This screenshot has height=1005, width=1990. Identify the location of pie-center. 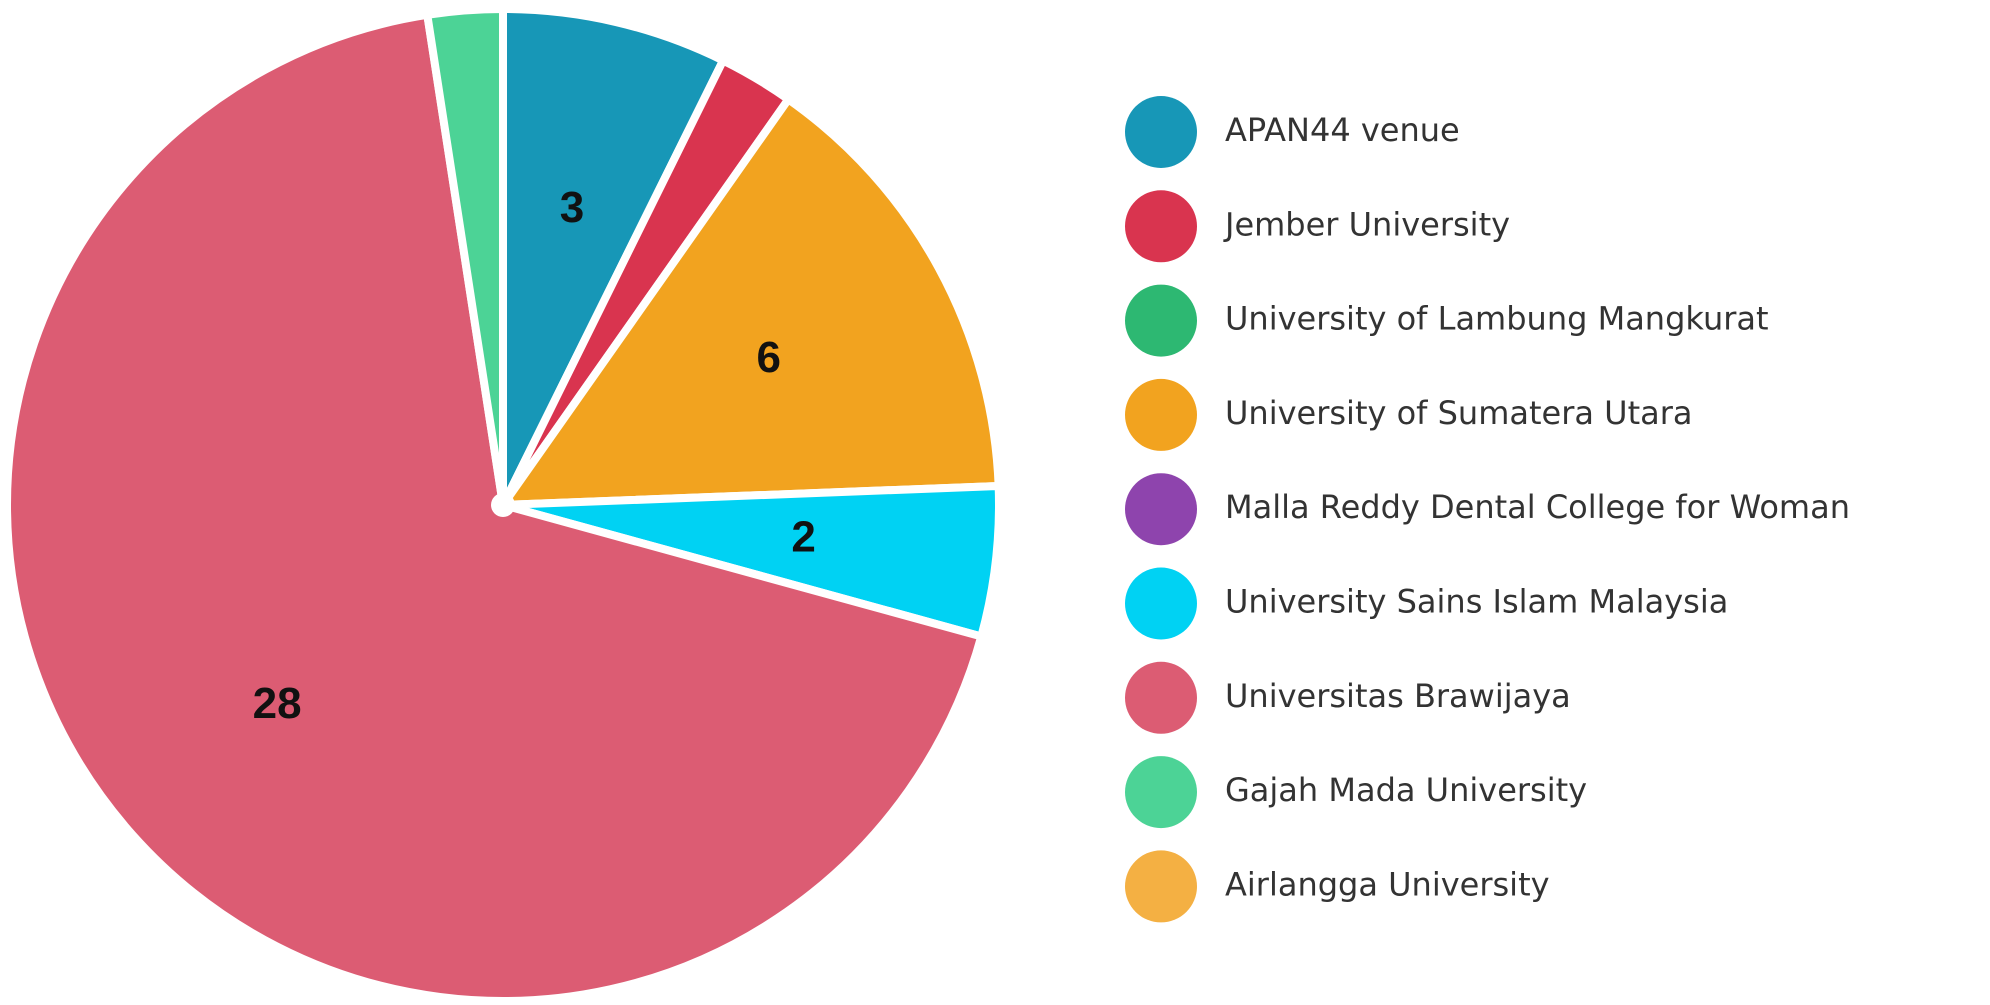
(503, 505).